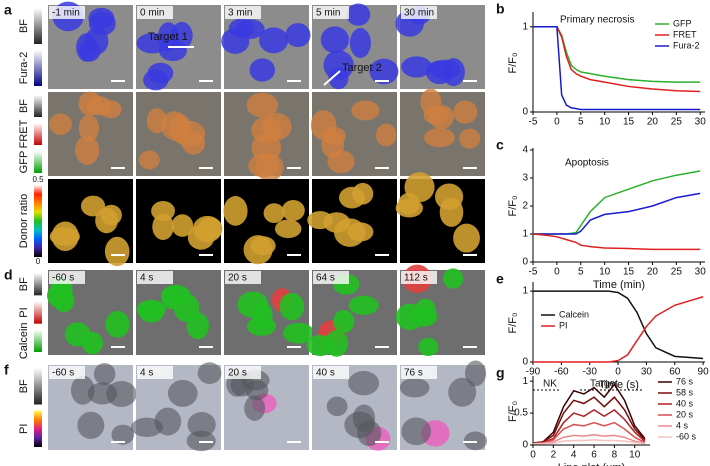 Image resolution: width=710 pixels, height=466 pixels. Describe the element at coordinates (152, 13) in the screenshot. I see `time-label: 0 min` at that location.